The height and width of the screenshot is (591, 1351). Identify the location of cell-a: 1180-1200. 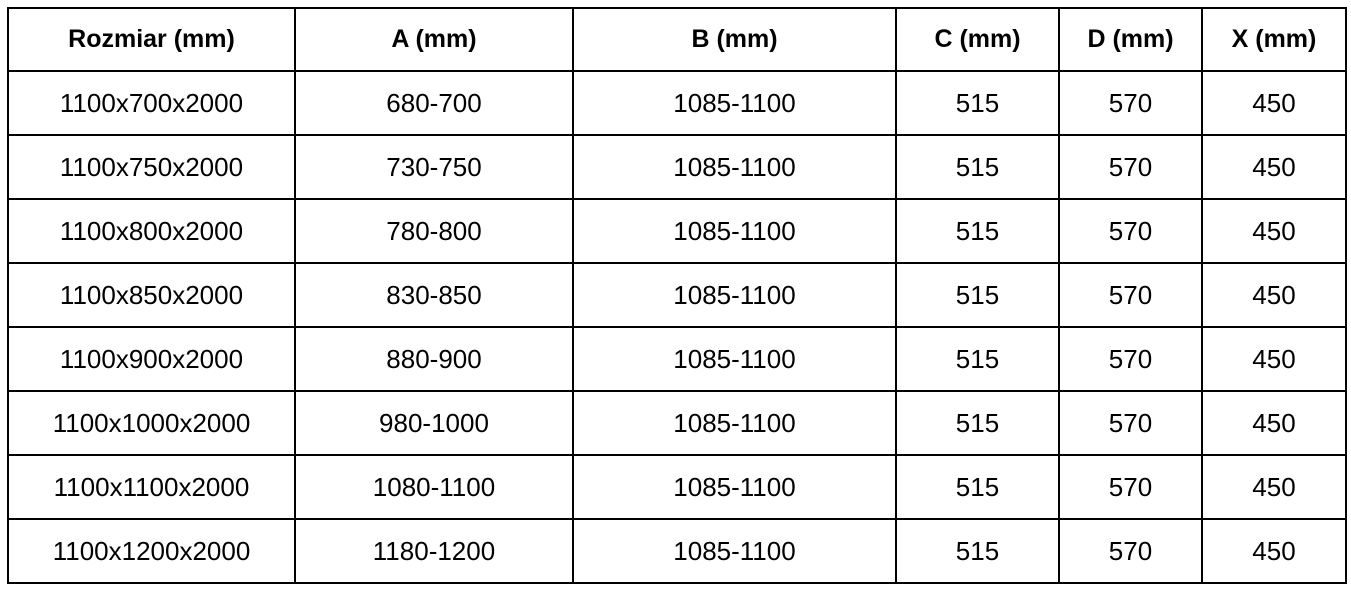
(434, 551).